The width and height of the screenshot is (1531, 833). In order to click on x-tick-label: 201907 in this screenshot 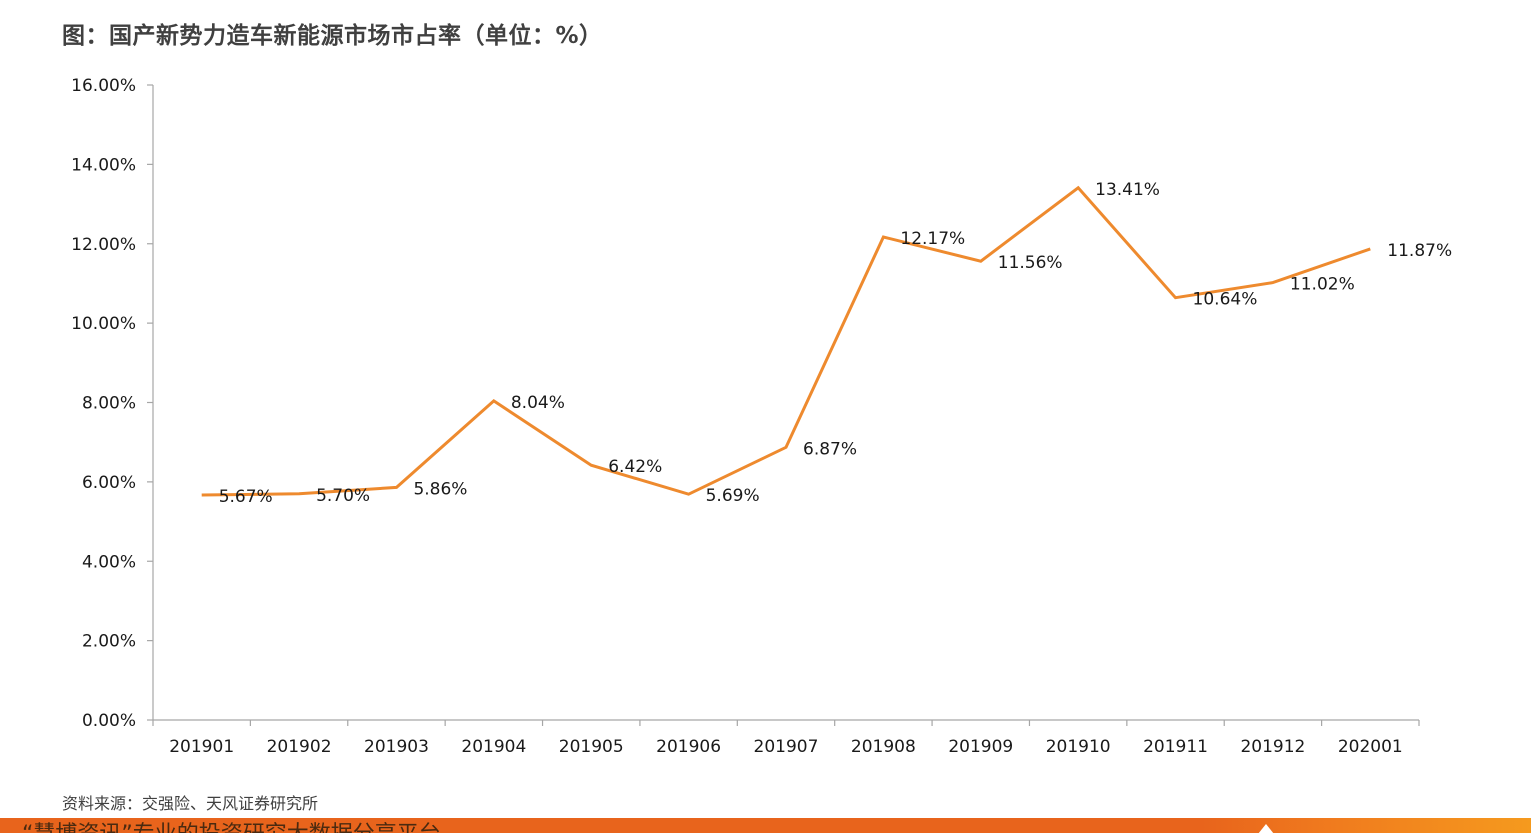, I will do `click(786, 747)`.